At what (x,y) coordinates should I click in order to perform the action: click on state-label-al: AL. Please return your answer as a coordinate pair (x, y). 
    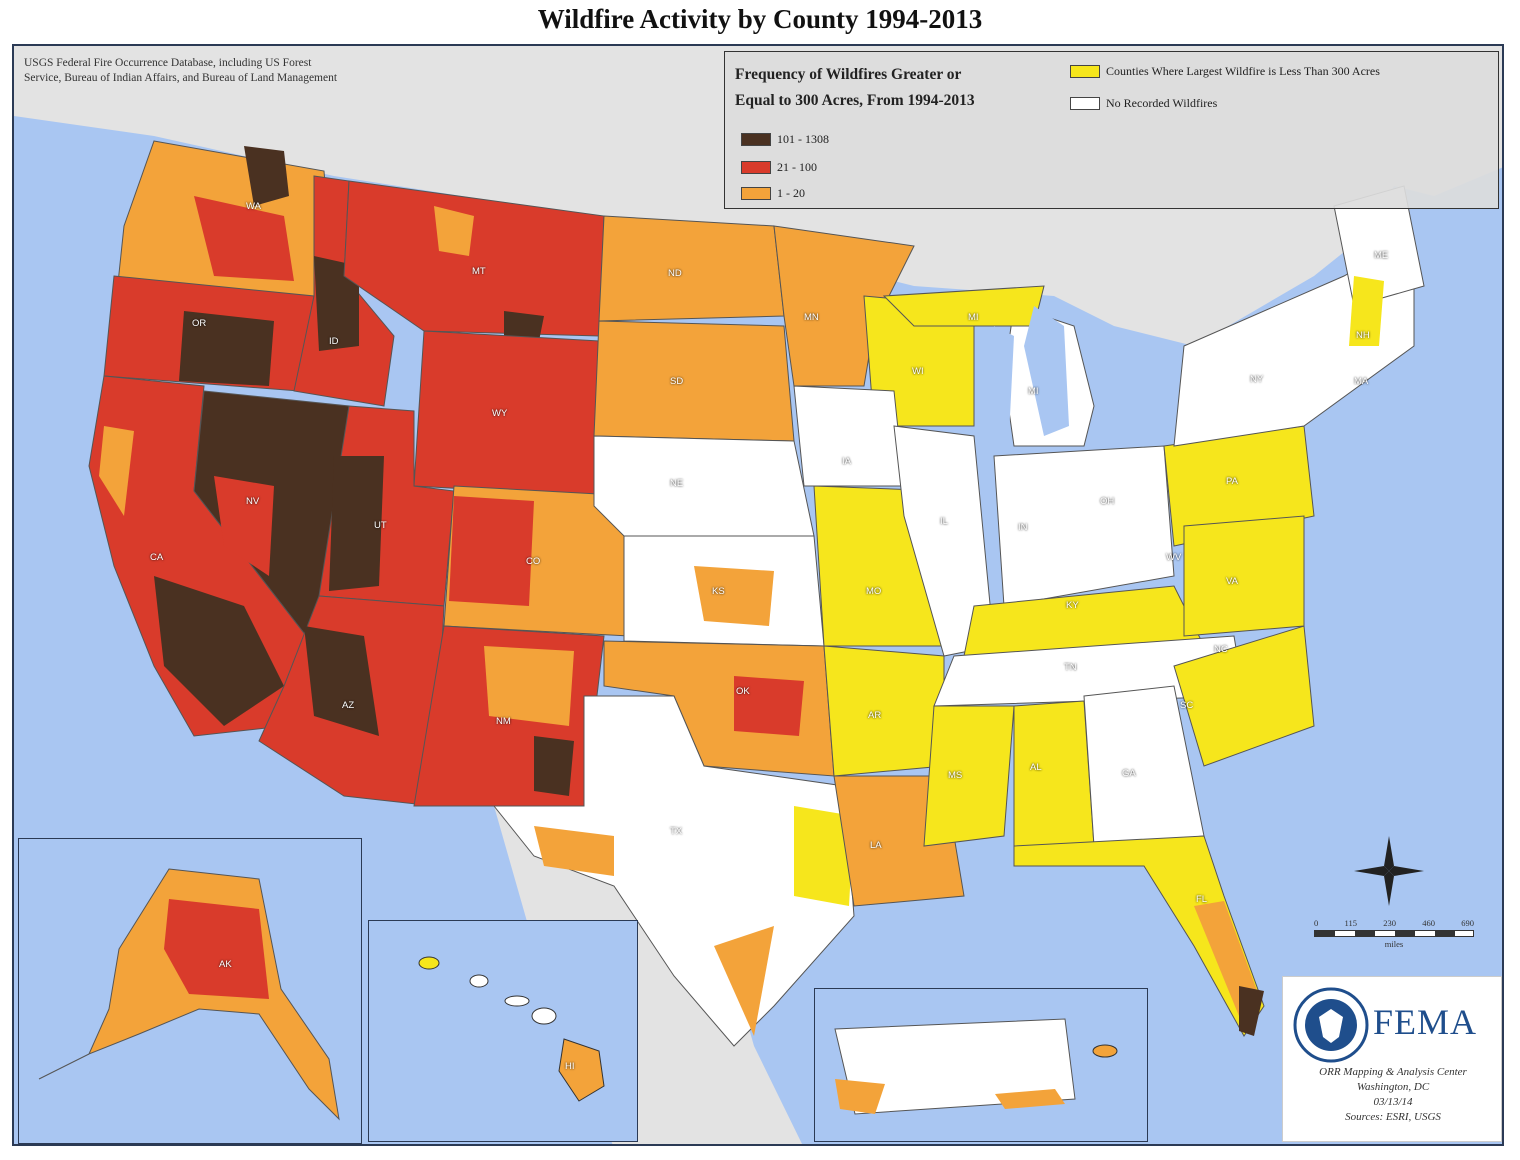
    Looking at the image, I should click on (1036, 767).